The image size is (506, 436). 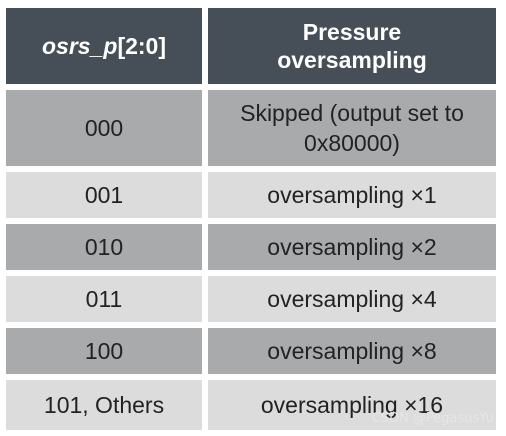 I want to click on row-desc: oversampling ×4, so click(x=352, y=299).